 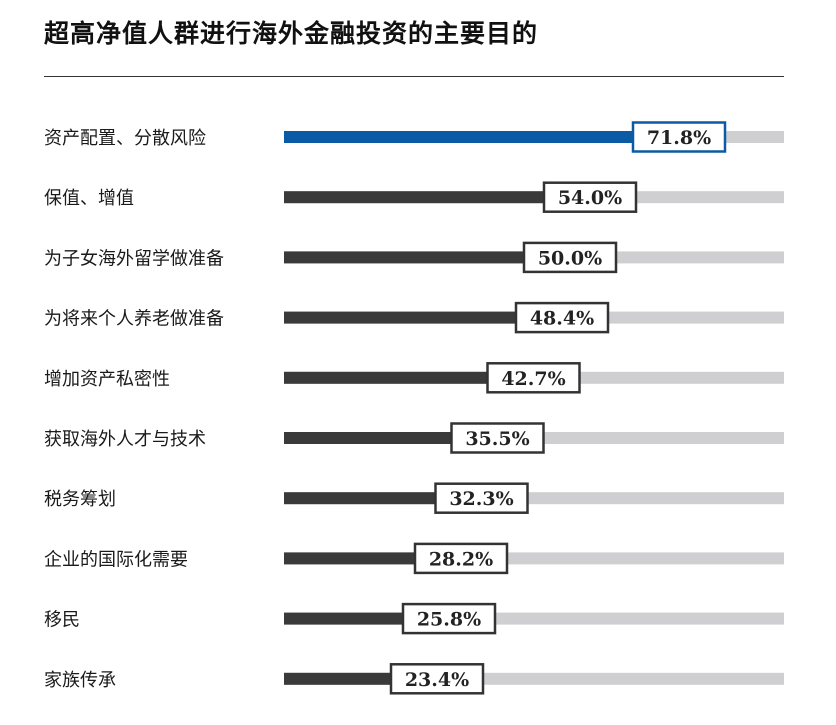 I want to click on bar-row: 增加资产私密性 42.7%, so click(x=414, y=378).